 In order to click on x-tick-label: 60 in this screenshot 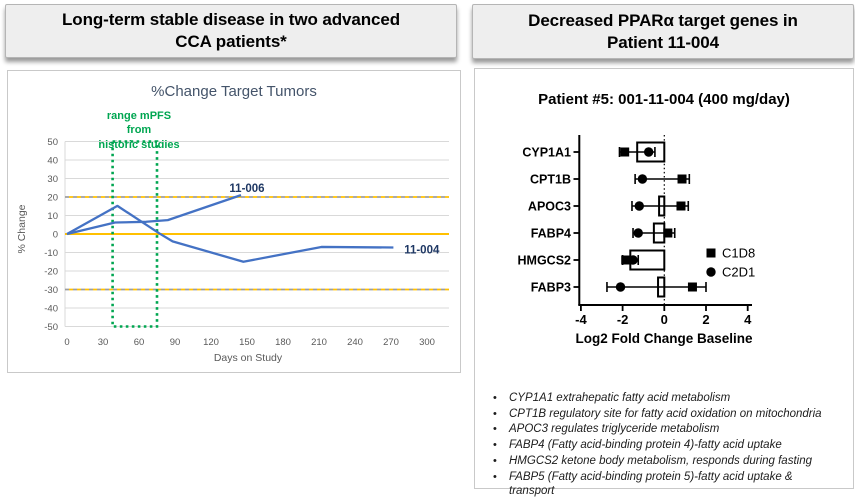, I will do `click(139, 342)`.